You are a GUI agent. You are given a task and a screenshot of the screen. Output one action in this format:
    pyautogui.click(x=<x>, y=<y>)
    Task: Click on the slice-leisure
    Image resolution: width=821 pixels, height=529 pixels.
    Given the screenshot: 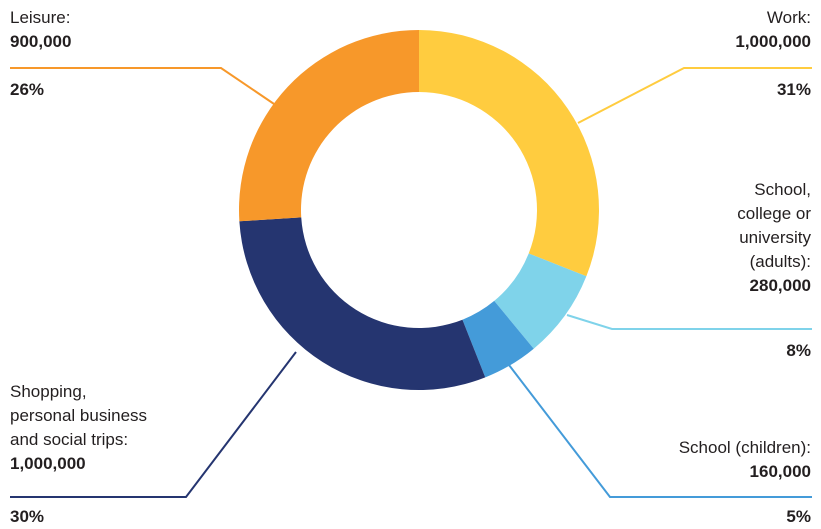 What is the action you would take?
    pyautogui.click(x=329, y=126)
    